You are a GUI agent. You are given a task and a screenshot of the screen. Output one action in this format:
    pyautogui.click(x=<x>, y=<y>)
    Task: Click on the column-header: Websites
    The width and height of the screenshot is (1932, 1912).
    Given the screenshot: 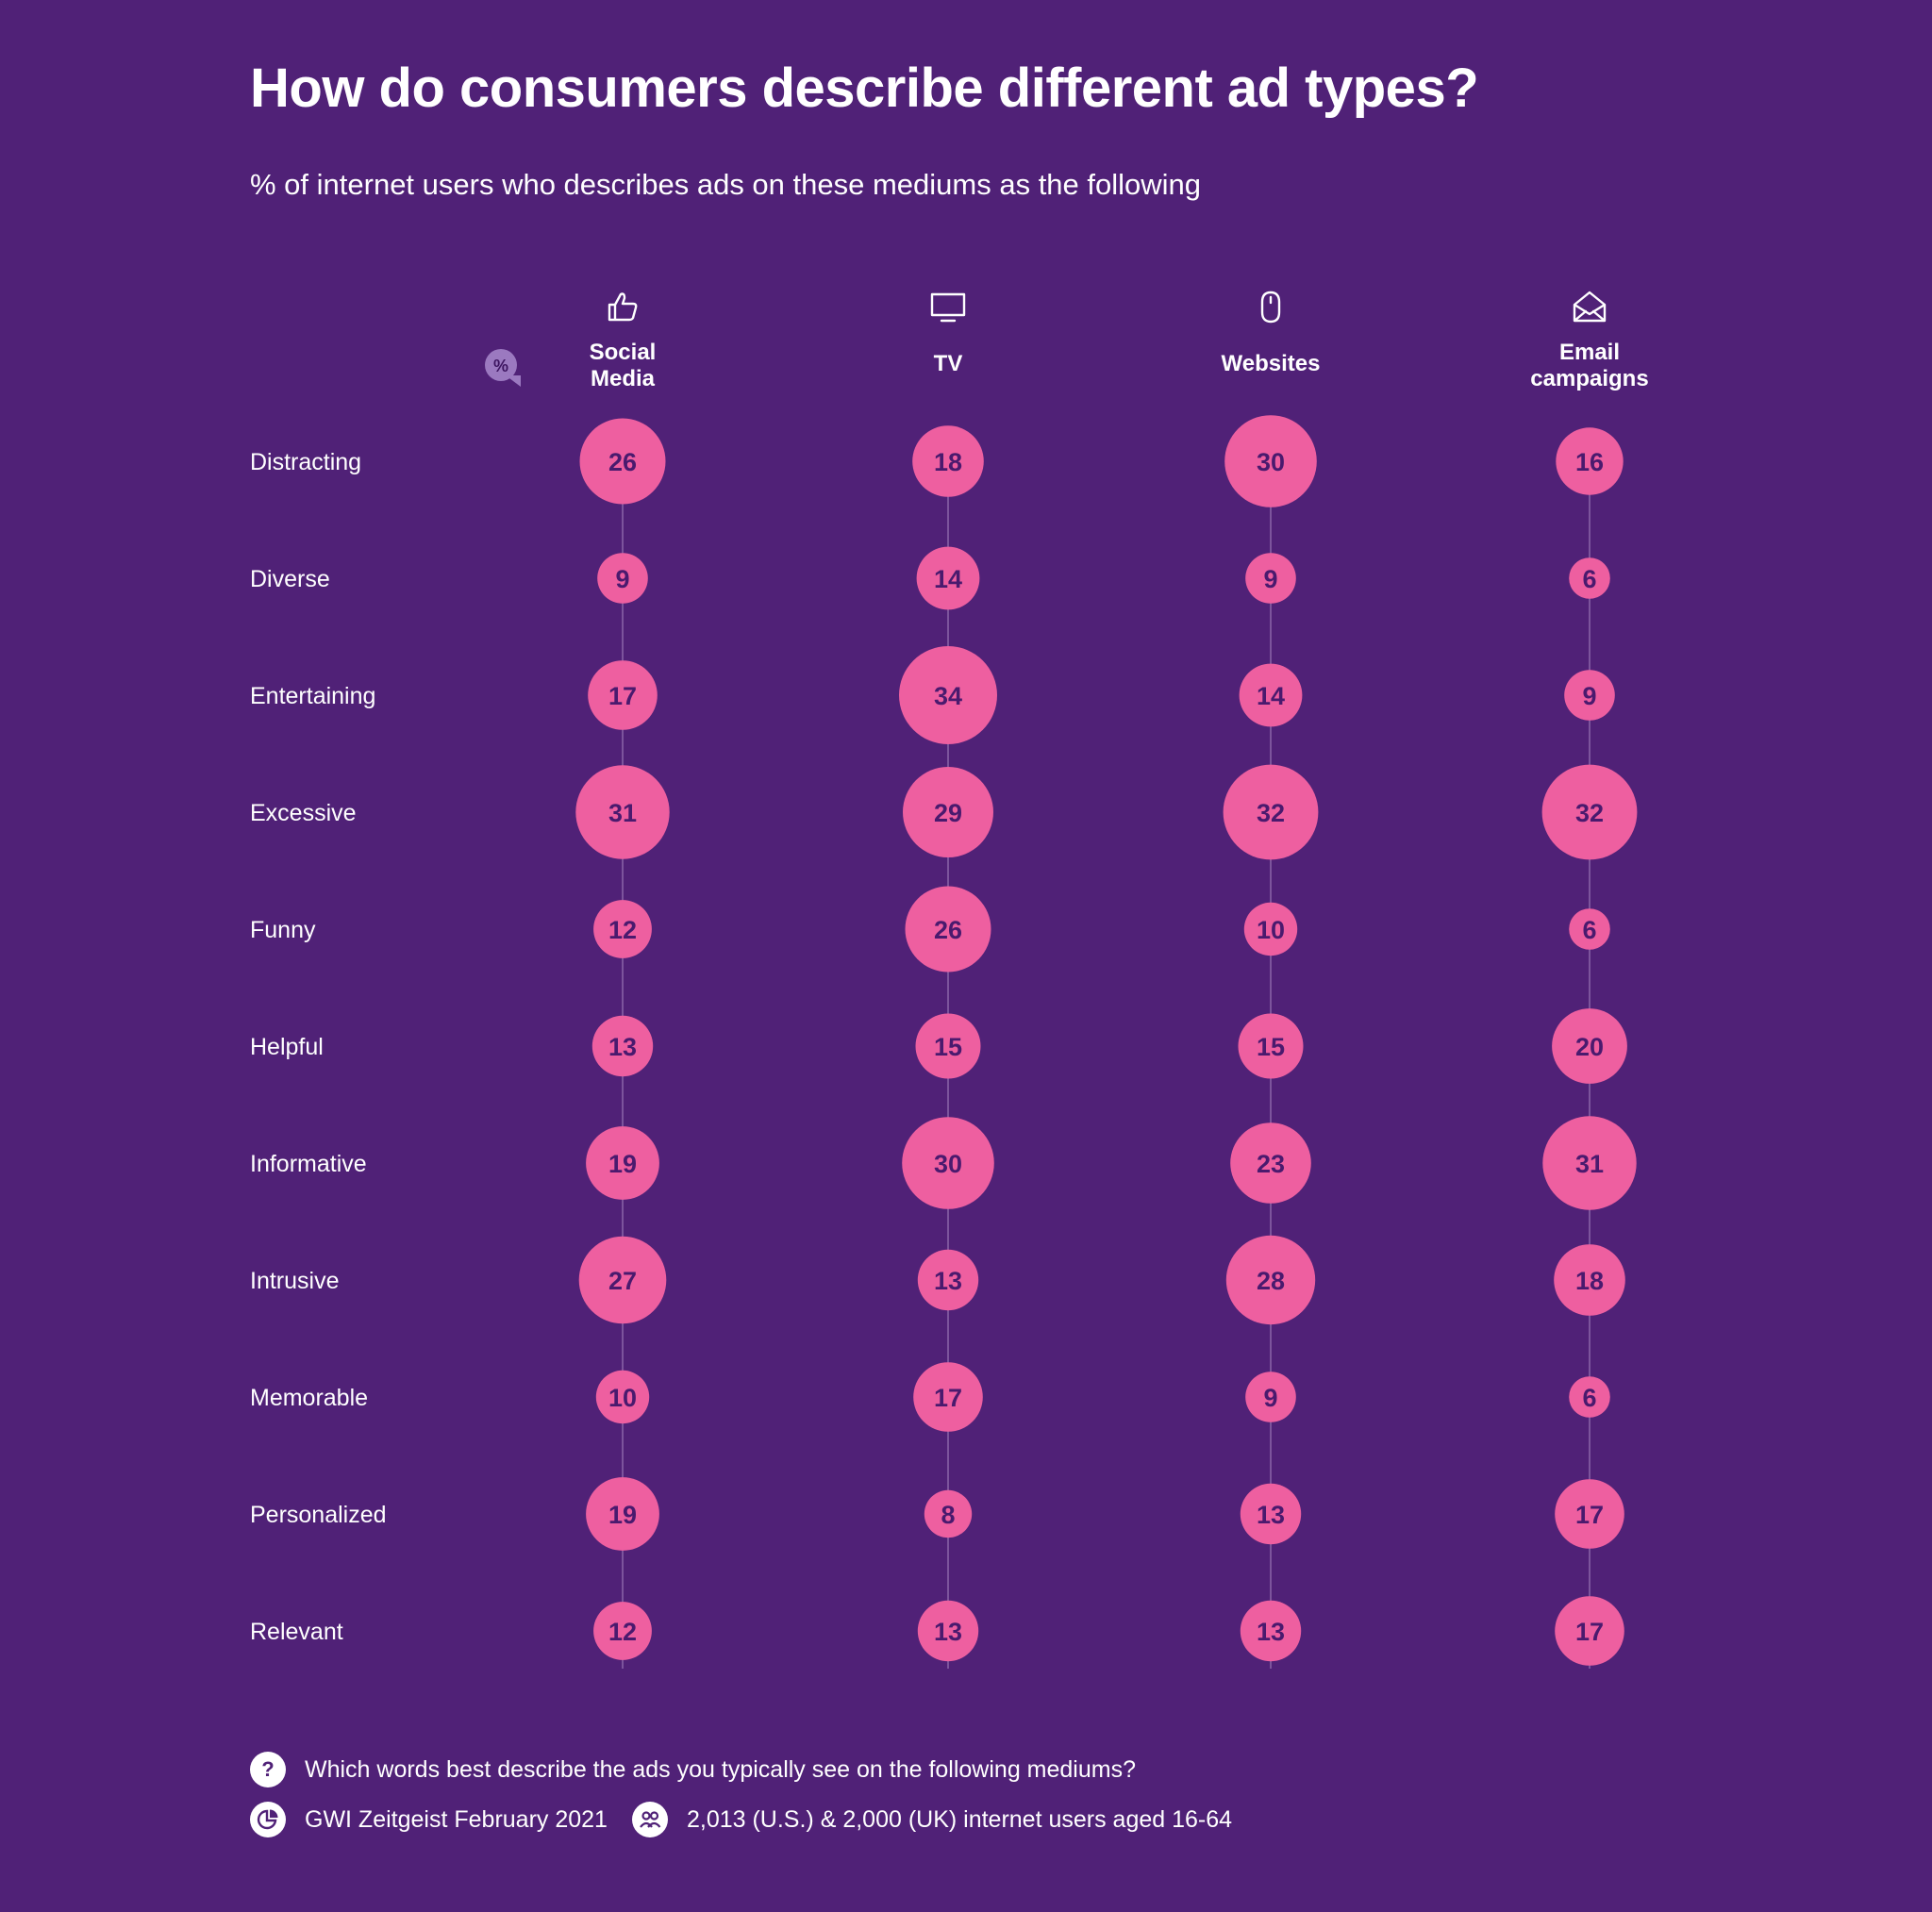 What is the action you would take?
    pyautogui.click(x=1272, y=363)
    